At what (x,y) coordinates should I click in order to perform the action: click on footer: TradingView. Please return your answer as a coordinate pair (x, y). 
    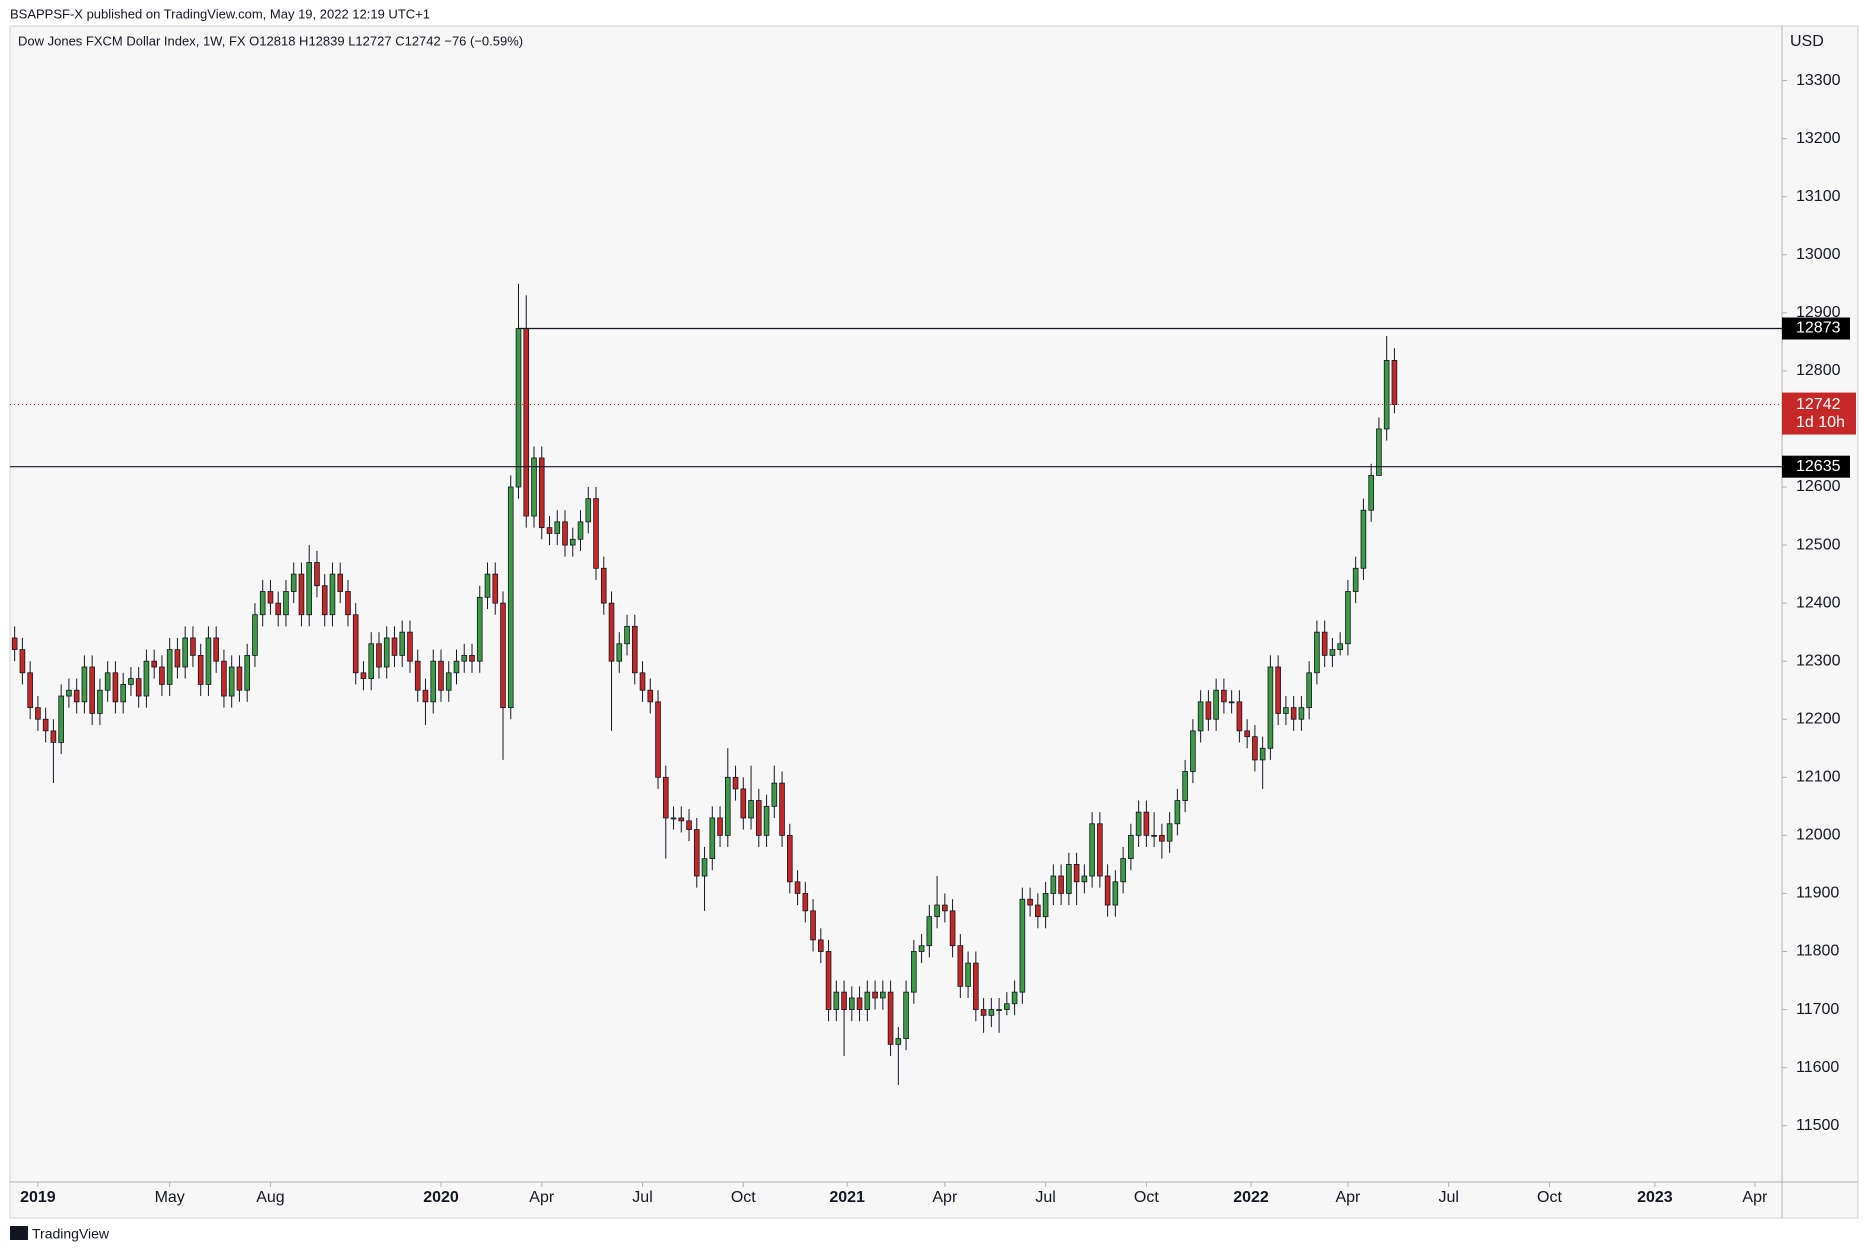
    Looking at the image, I should click on (71, 1234).